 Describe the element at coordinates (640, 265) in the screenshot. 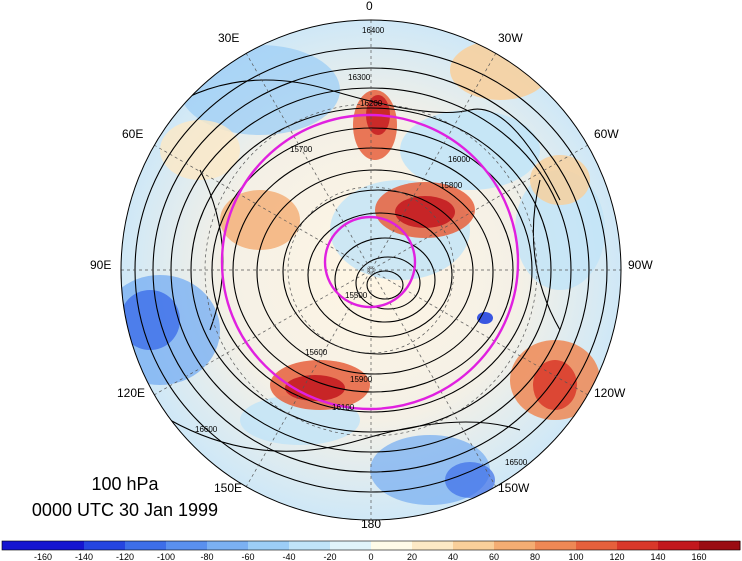

I see `lon-label-90w: 90W` at that location.